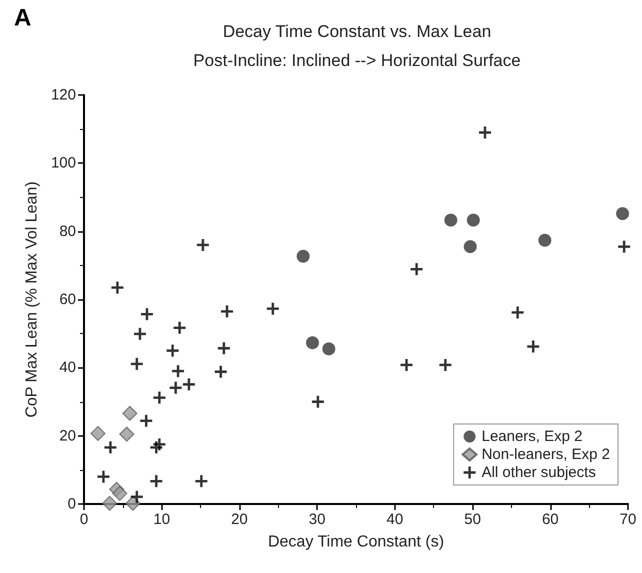 Image resolution: width=642 pixels, height=573 pixels. Describe the element at coordinates (67, 231) in the screenshot. I see `y-tick-label: 80` at that location.